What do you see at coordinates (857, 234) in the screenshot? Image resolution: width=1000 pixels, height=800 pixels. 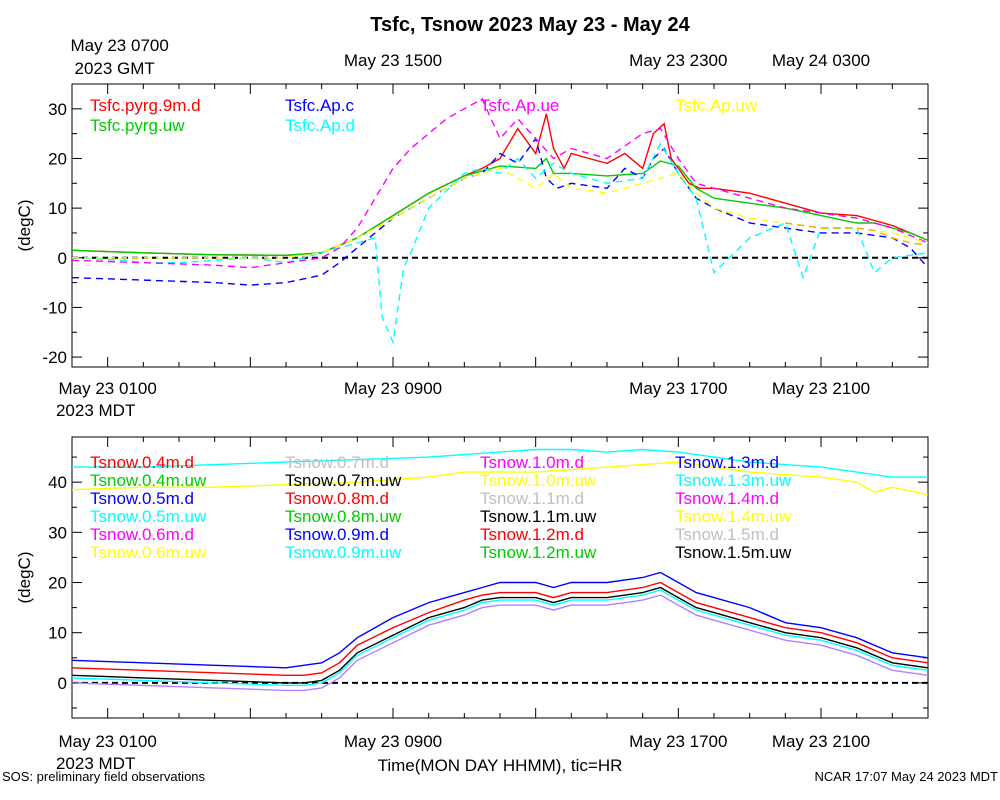 I see `series-orange-trace` at bounding box center [857, 234].